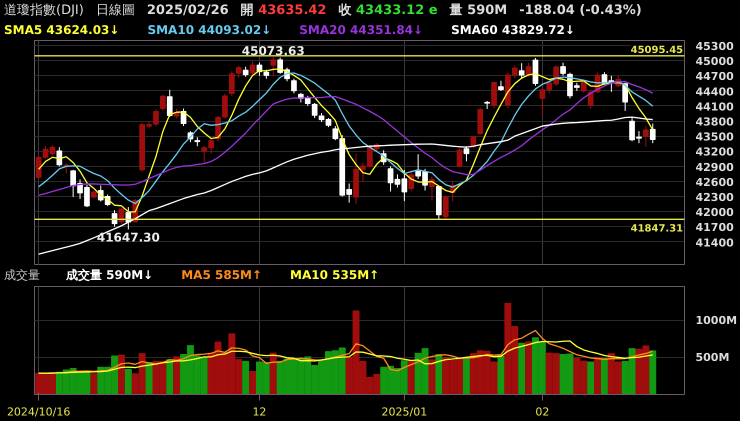 This screenshot has height=421, width=740. I want to click on text: 2025/02/26, so click(187, 10).